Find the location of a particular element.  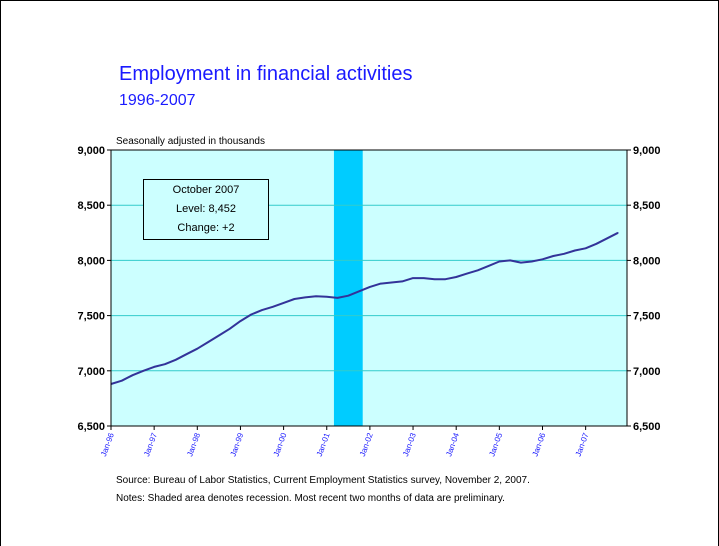

y-tick-label-right: 8,000 is located at coordinates (647, 261).